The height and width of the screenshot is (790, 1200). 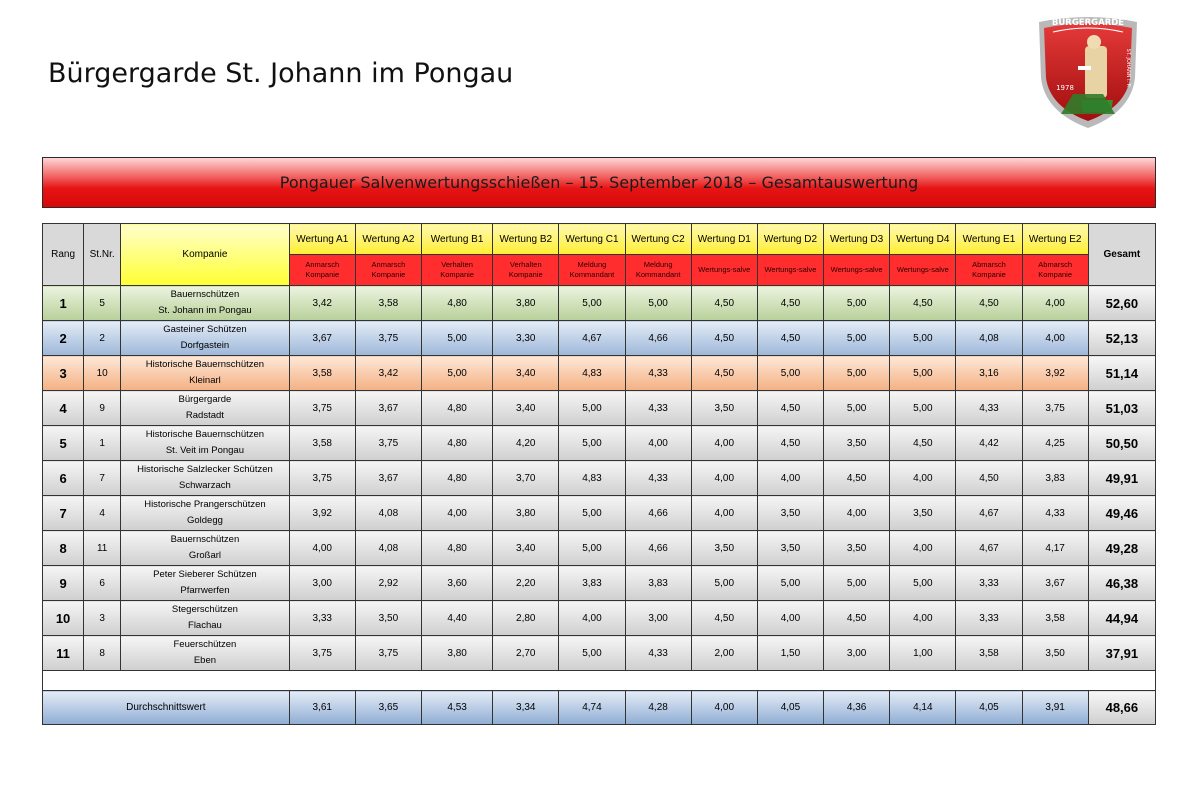 I want to click on header-gesamt: Gesamt, so click(x=1122, y=254).